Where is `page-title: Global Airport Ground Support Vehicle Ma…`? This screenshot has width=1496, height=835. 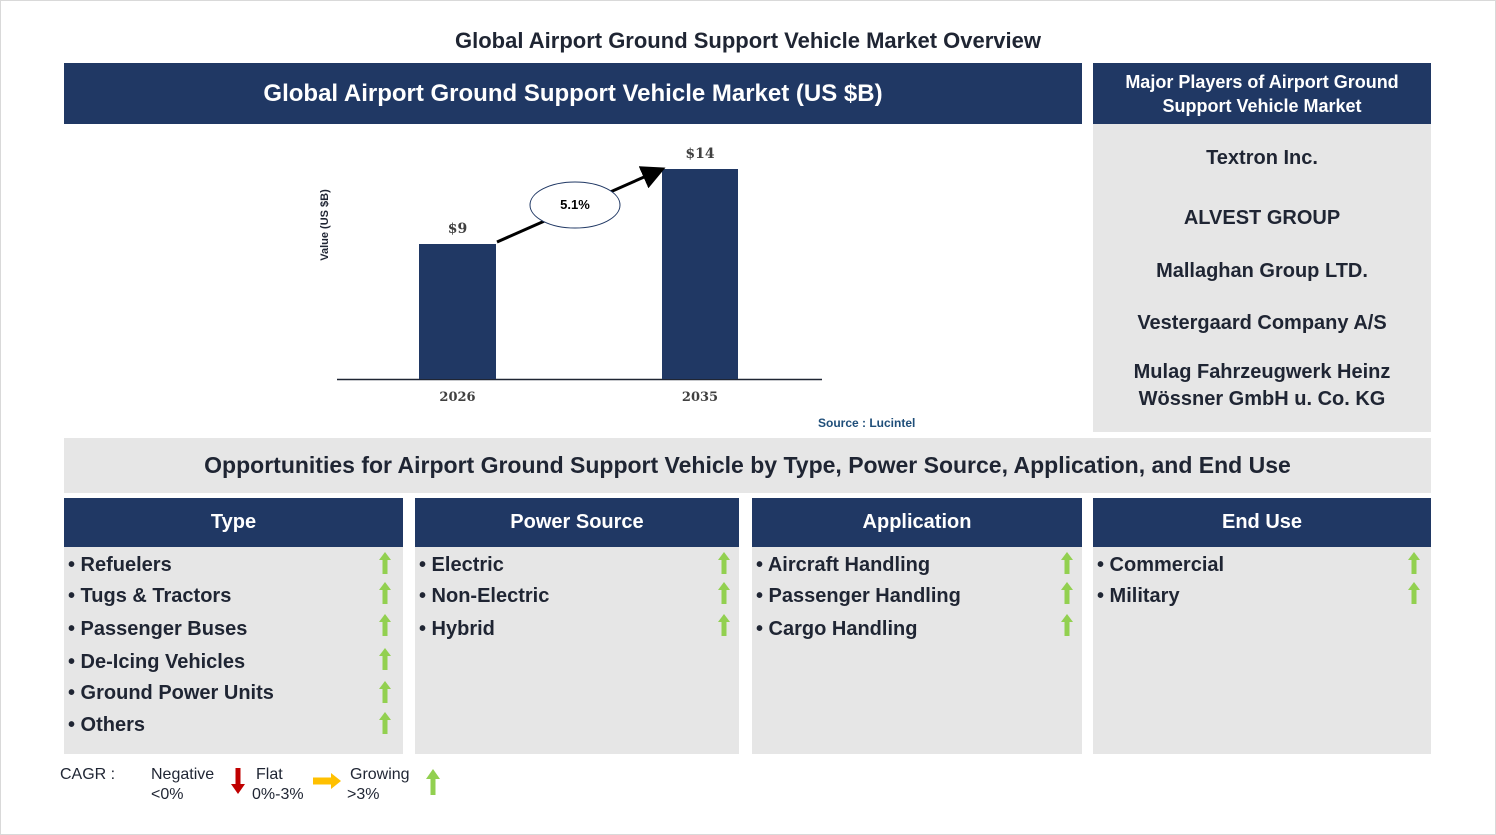
page-title: Global Airport Ground Support Vehicle Ma… is located at coordinates (748, 40).